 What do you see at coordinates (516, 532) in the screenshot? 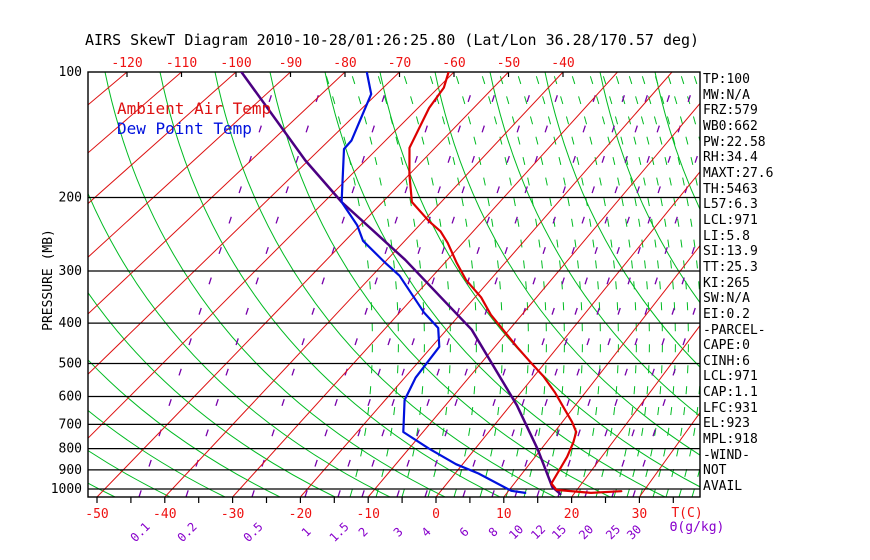
I see `mixing-ratio-tick-label: 10` at bounding box center [516, 532].